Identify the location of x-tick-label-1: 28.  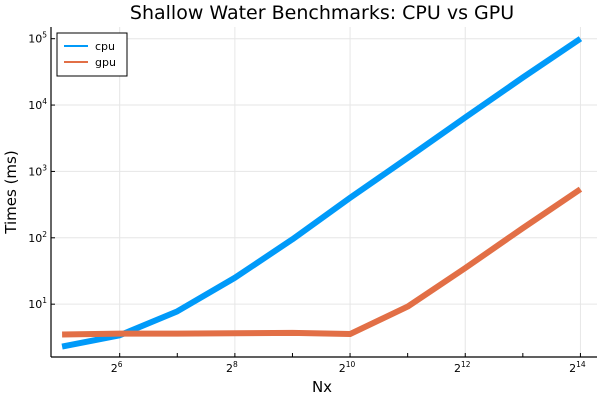
(232, 367).